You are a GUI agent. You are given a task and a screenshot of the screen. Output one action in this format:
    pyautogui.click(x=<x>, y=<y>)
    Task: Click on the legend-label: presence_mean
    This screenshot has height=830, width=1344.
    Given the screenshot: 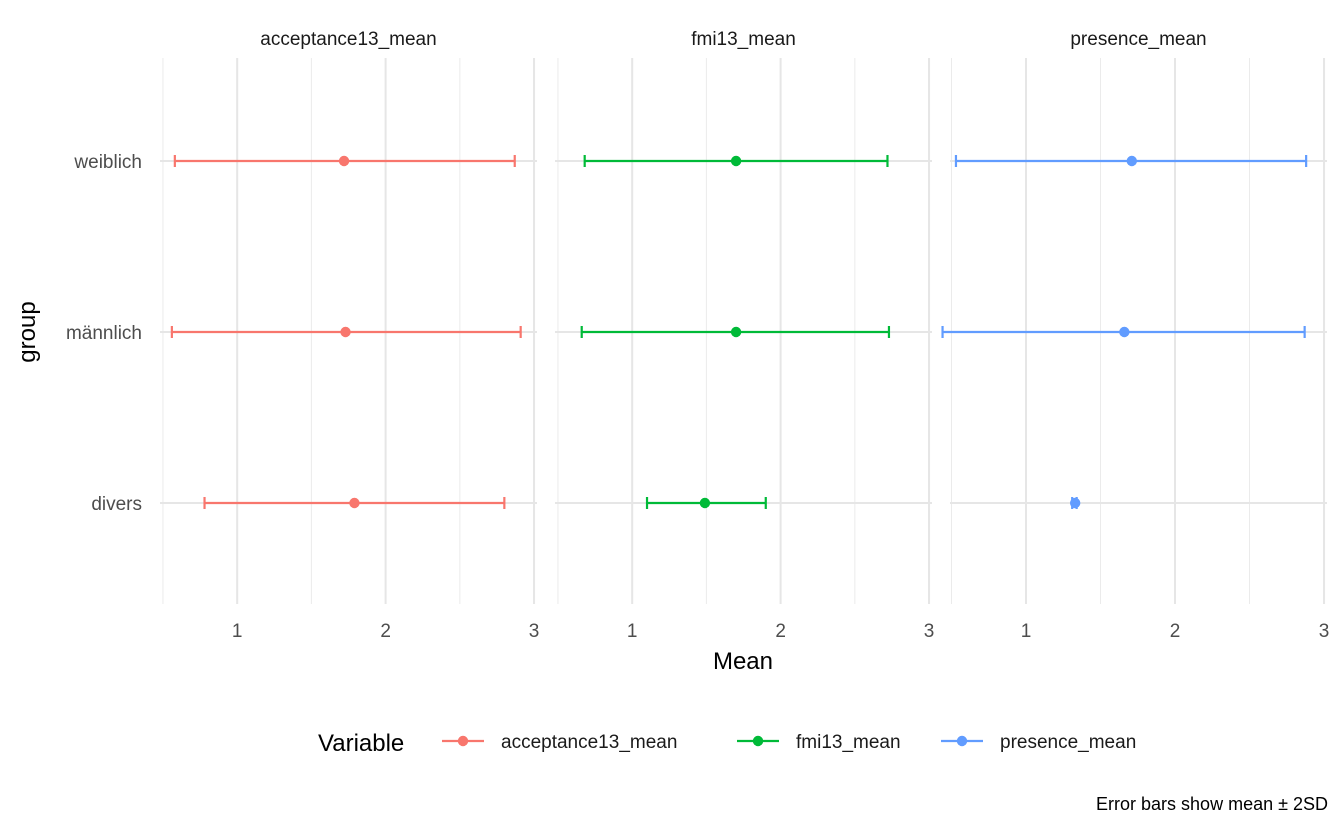 What is the action you would take?
    pyautogui.click(x=1068, y=742)
    